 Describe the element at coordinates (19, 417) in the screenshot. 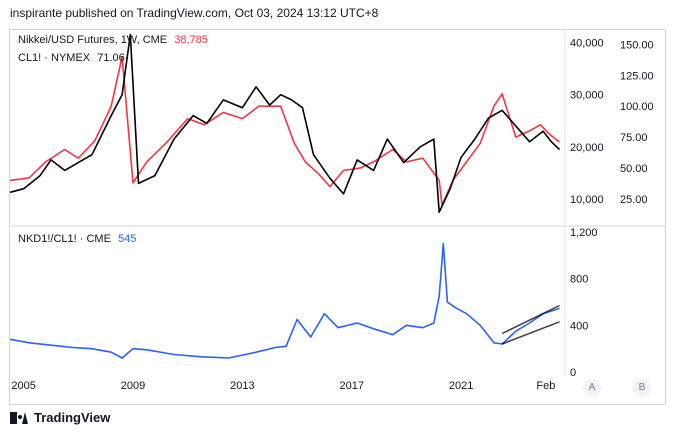

I see `tradingview-logo-icon` at that location.